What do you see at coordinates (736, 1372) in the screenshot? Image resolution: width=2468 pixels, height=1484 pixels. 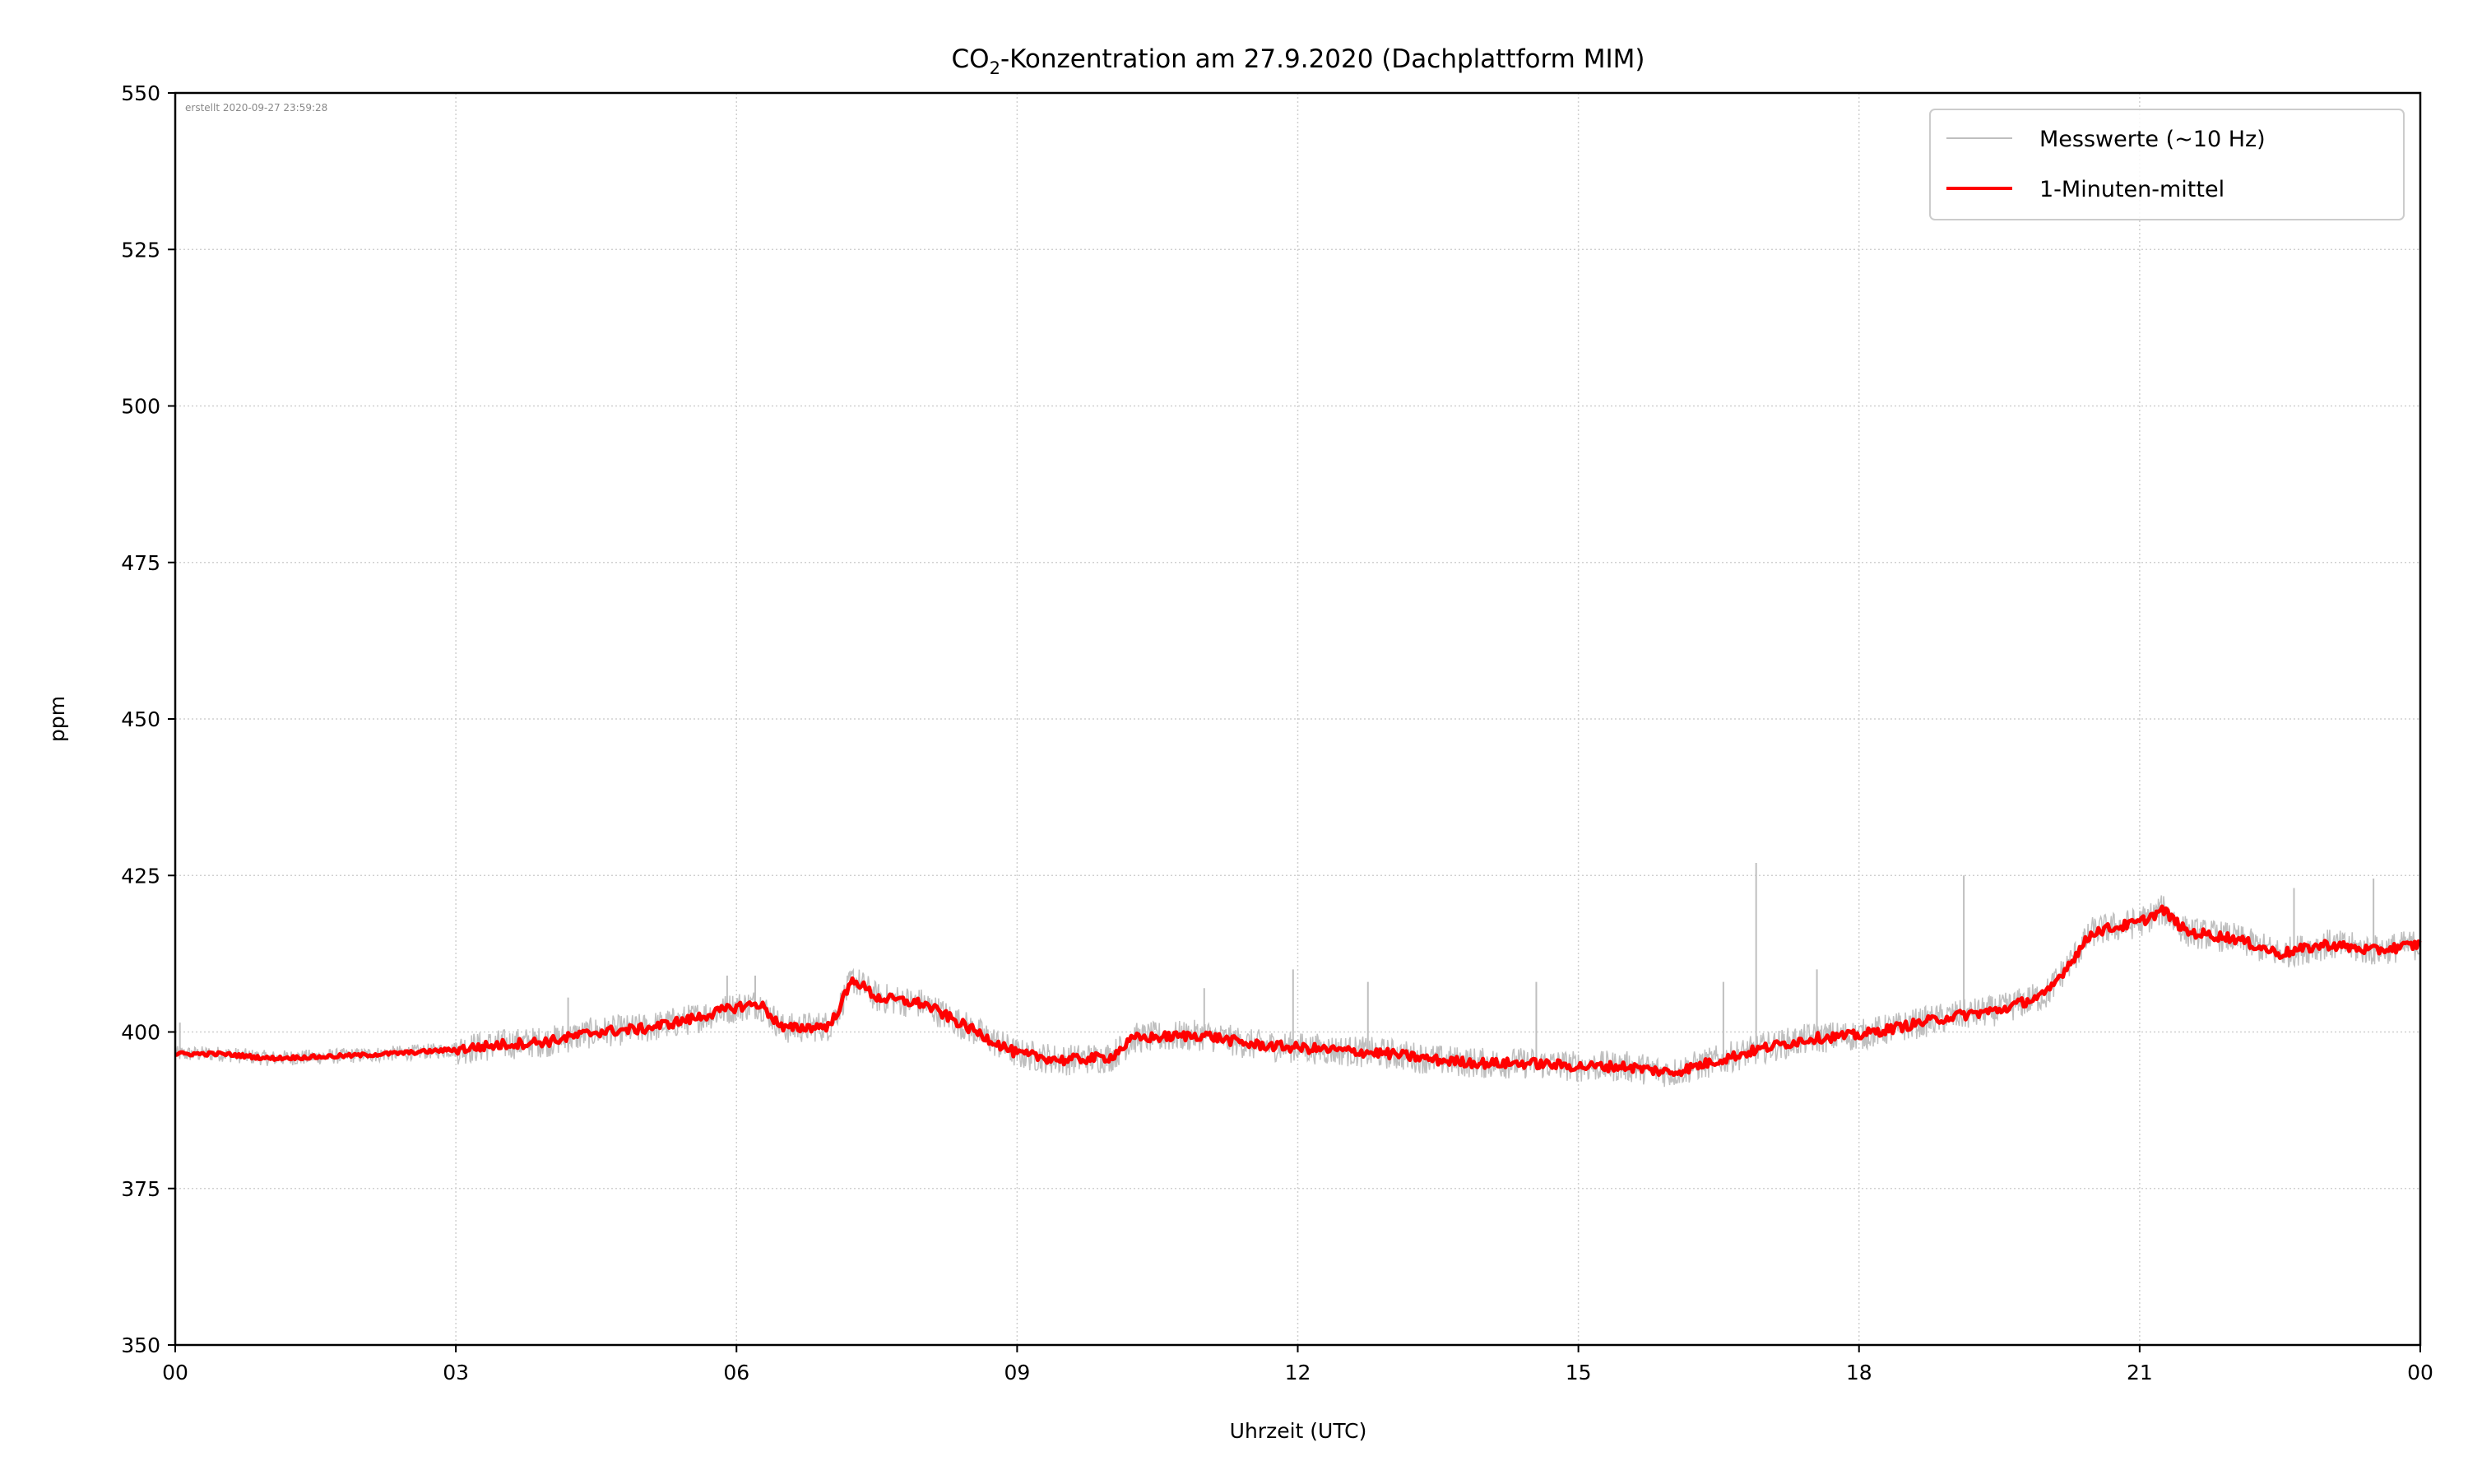 I see `x-tick-label: 06` at bounding box center [736, 1372].